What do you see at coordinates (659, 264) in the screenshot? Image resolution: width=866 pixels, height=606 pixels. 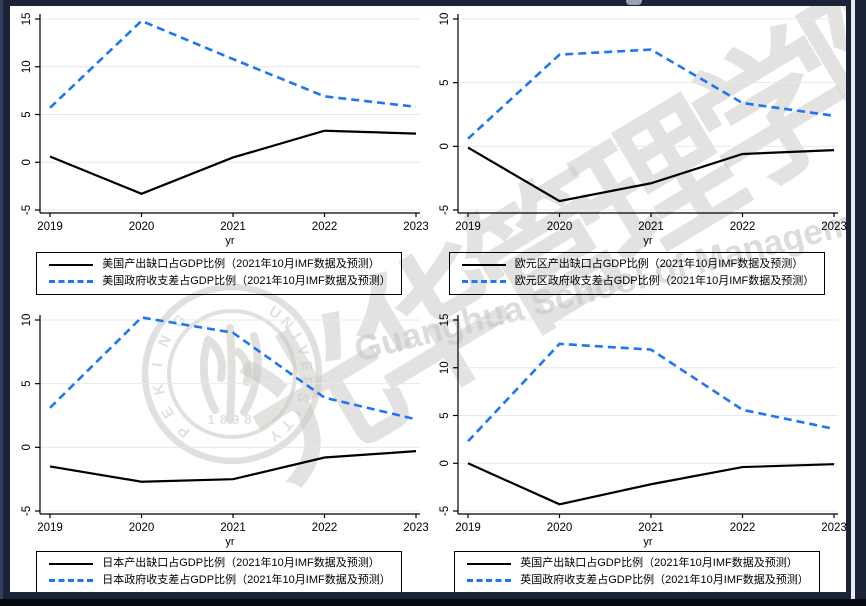 I see `eurozone-output-gap-label: 欧元区产出缺口占GDP比例（2021年10月IMF数据及预测）` at bounding box center [659, 264].